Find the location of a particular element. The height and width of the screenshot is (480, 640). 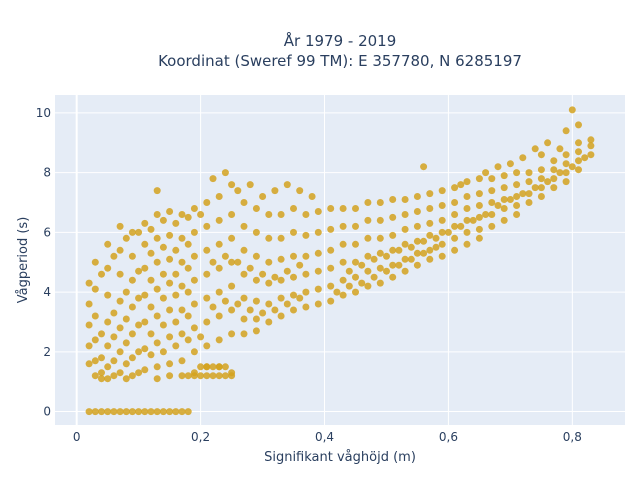

y-tick-label: 4 is located at coordinates (47, 292).